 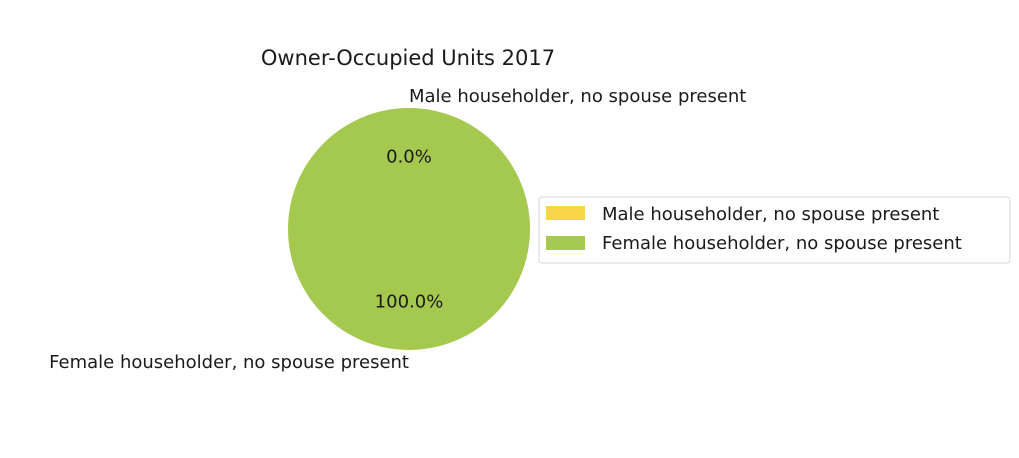 I want to click on legend-frame, so click(x=774, y=230).